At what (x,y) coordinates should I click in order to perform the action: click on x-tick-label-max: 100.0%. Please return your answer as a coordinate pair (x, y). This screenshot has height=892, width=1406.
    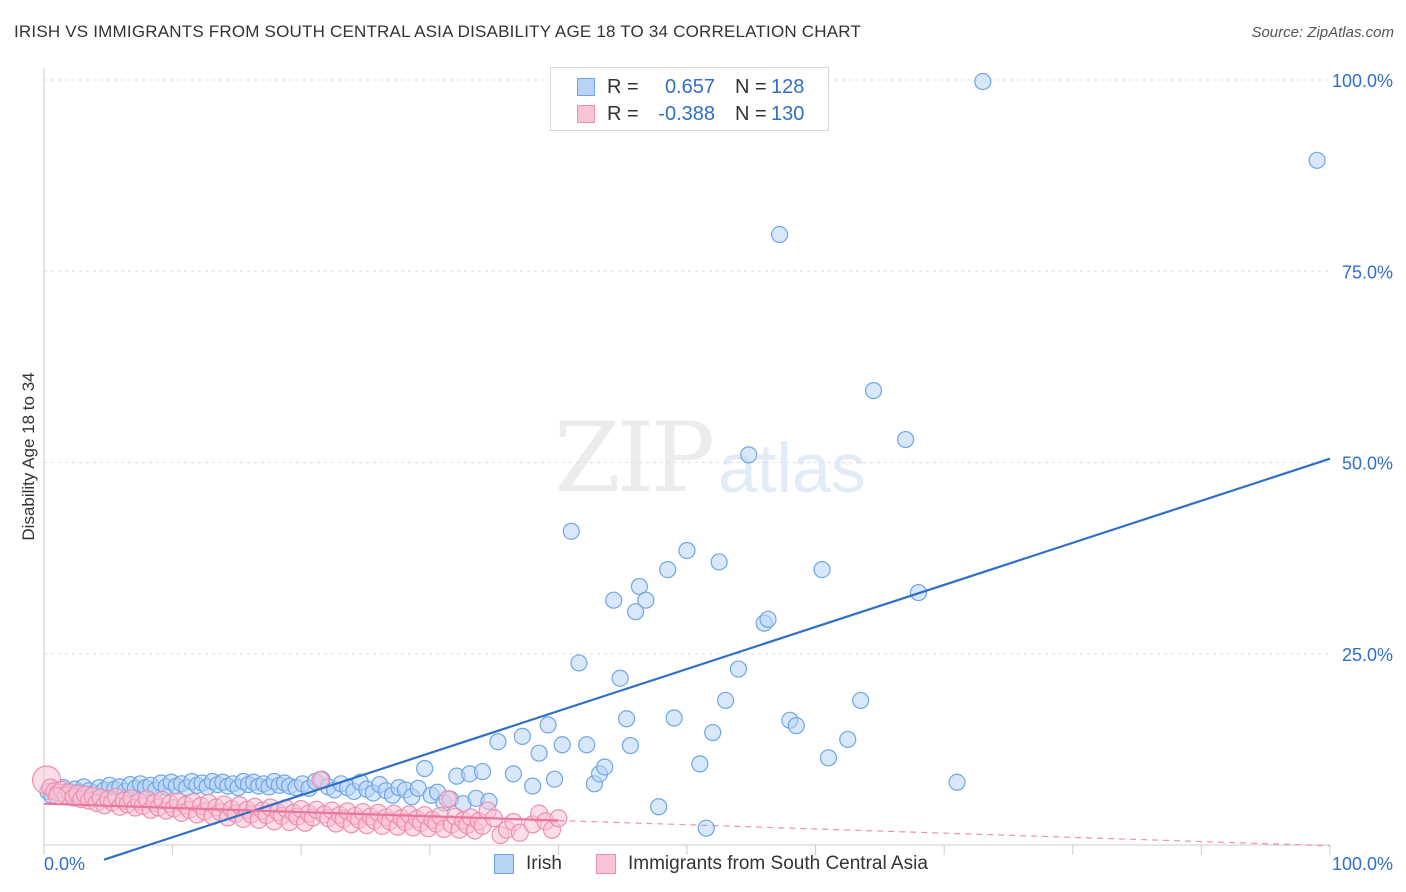
    Looking at the image, I should click on (1362, 864).